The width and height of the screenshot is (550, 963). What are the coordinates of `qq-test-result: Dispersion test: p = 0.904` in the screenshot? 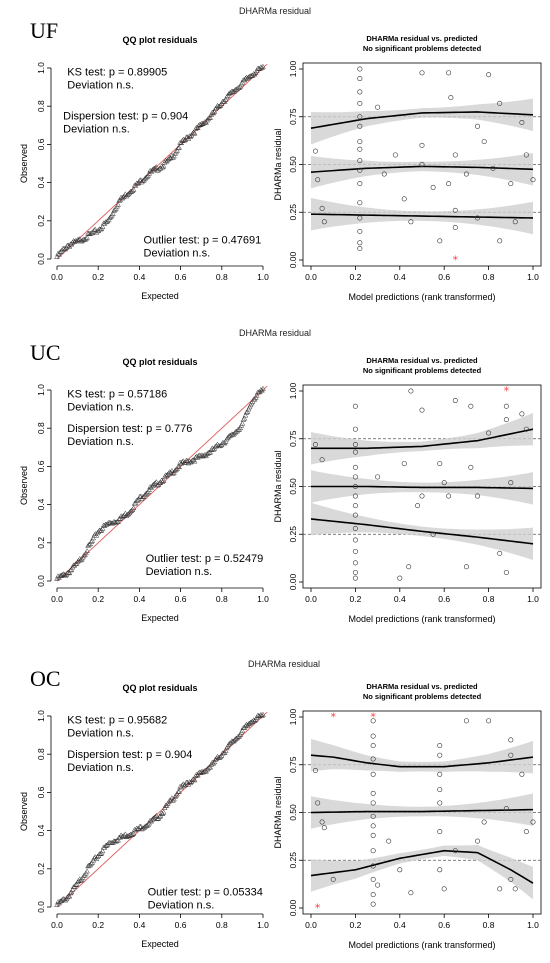 It's located at (129, 755).